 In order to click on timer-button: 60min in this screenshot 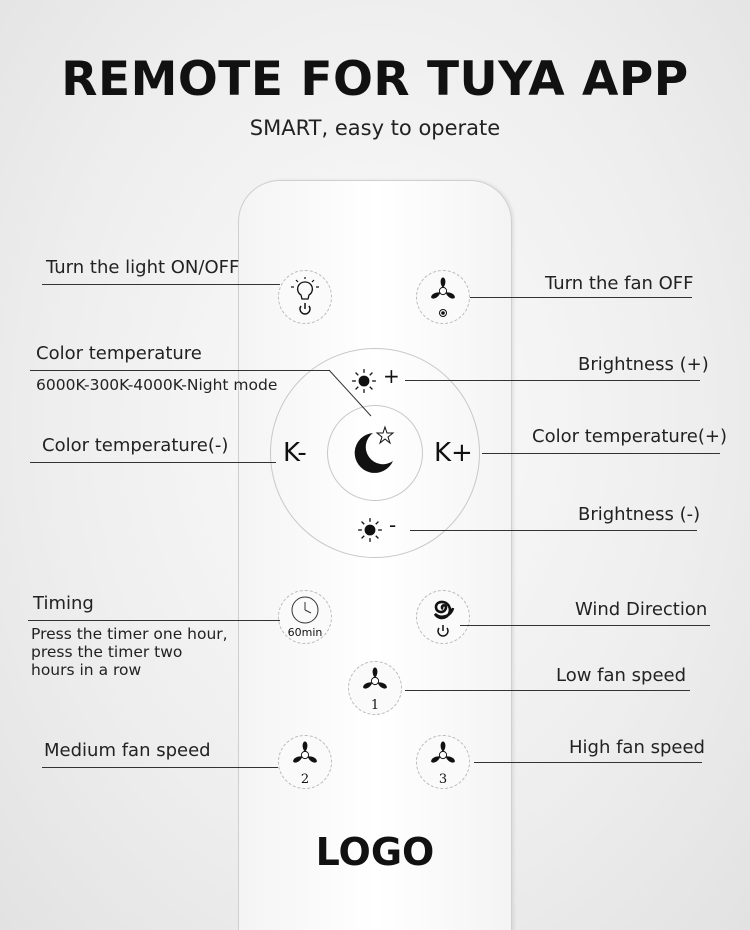, I will do `click(305, 617)`.